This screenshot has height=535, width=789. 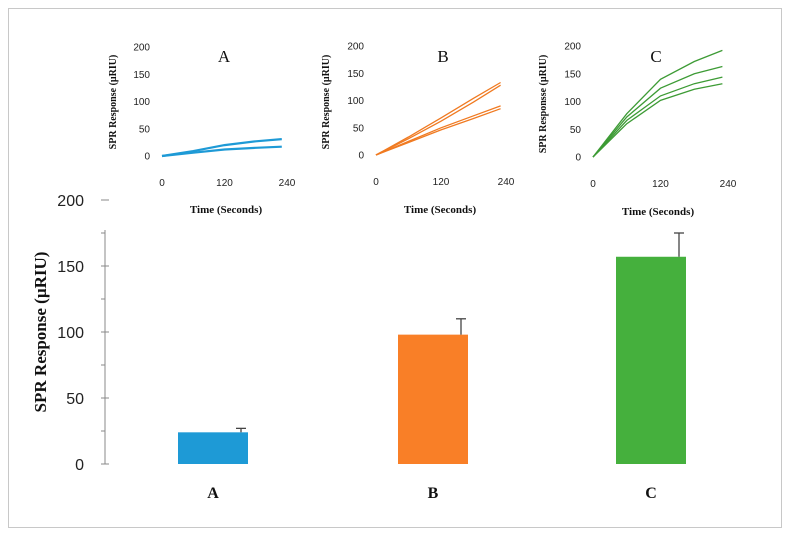 What do you see at coordinates (572, 102) in the screenshot?
I see `panel-c-ytick-100: 100` at bounding box center [572, 102].